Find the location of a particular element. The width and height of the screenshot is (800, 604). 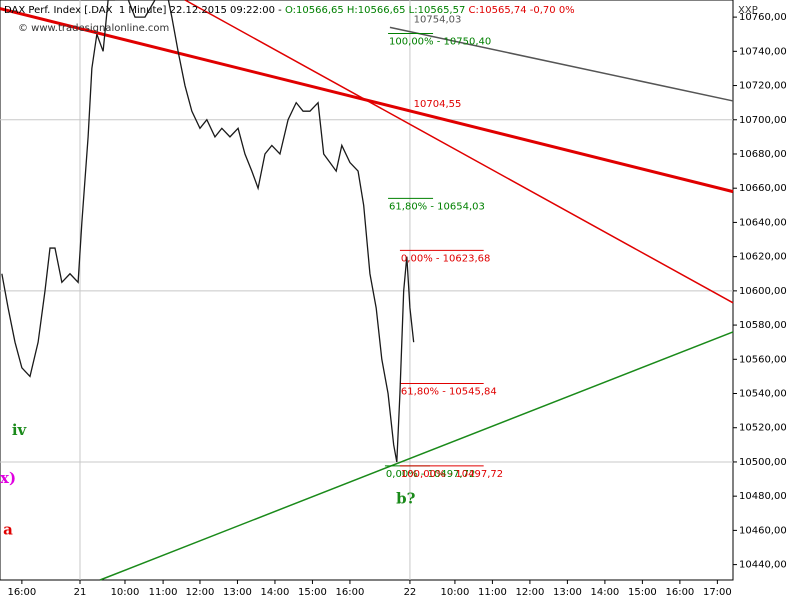

y-tick-label: 10500,00 is located at coordinates (763, 462).